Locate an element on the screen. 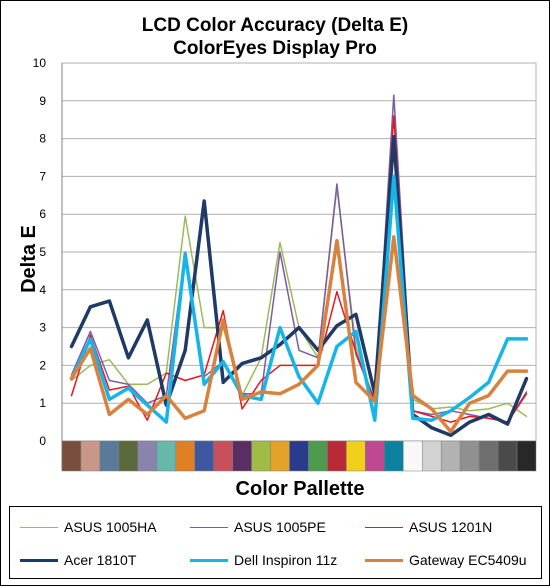 The image size is (550, 586). y-tick-labels: 0 1 2 3 4 5 6 7 8 9 10 is located at coordinates (40, 252).